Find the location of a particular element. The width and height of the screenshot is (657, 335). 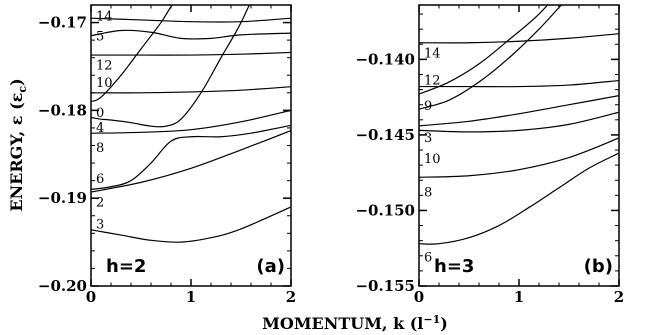

curve-label-9: 9 is located at coordinates (428, 106).